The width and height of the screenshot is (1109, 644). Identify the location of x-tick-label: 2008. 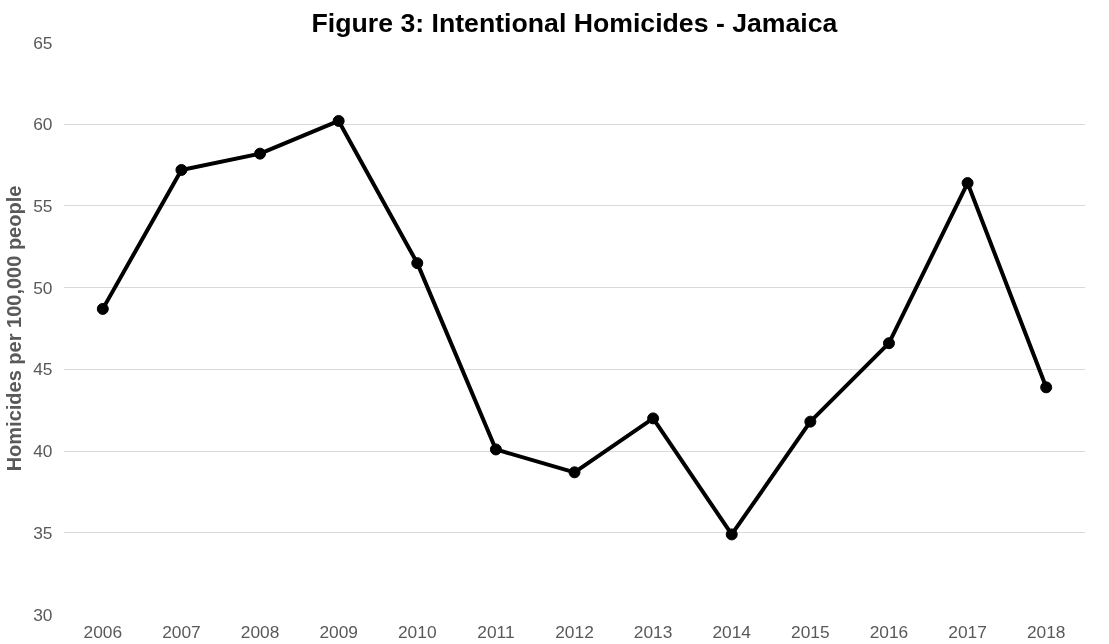
(260, 631).